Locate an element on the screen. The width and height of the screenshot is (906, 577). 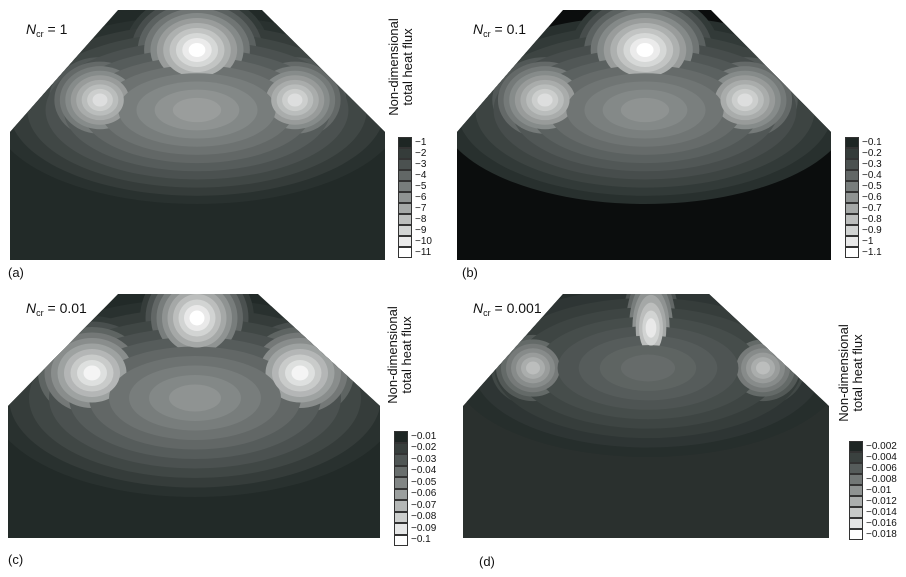
colorbar-tick-label: −0.02 is located at coordinates (424, 448).